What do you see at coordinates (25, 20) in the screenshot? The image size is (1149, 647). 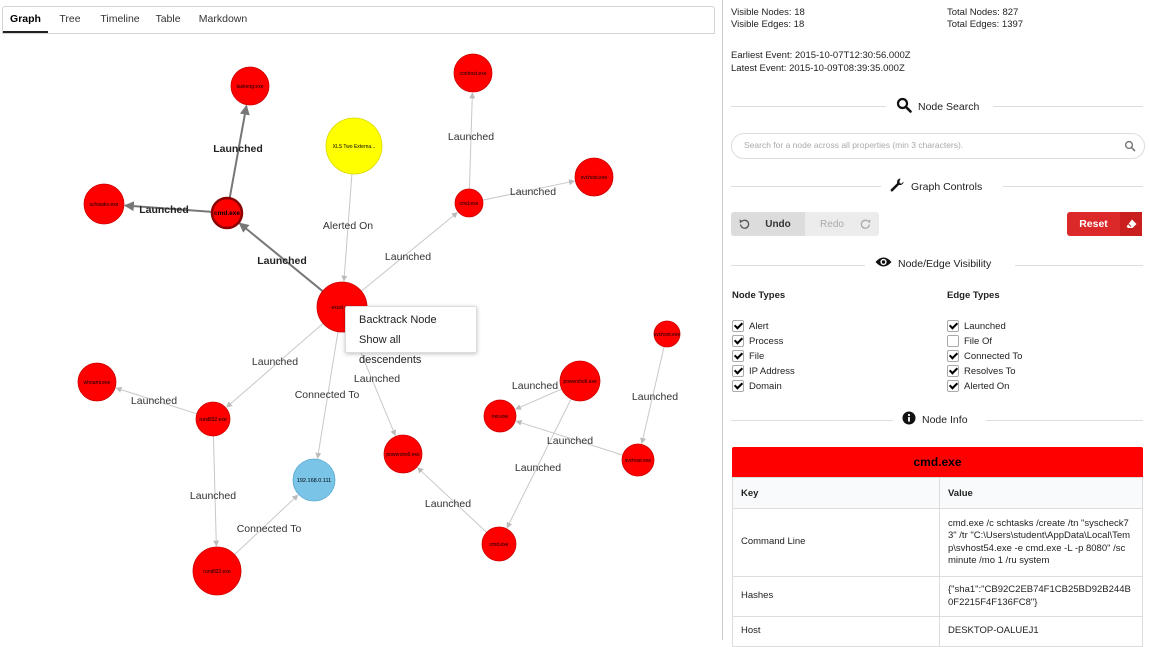 I see `tab-graph: Graph` at bounding box center [25, 20].